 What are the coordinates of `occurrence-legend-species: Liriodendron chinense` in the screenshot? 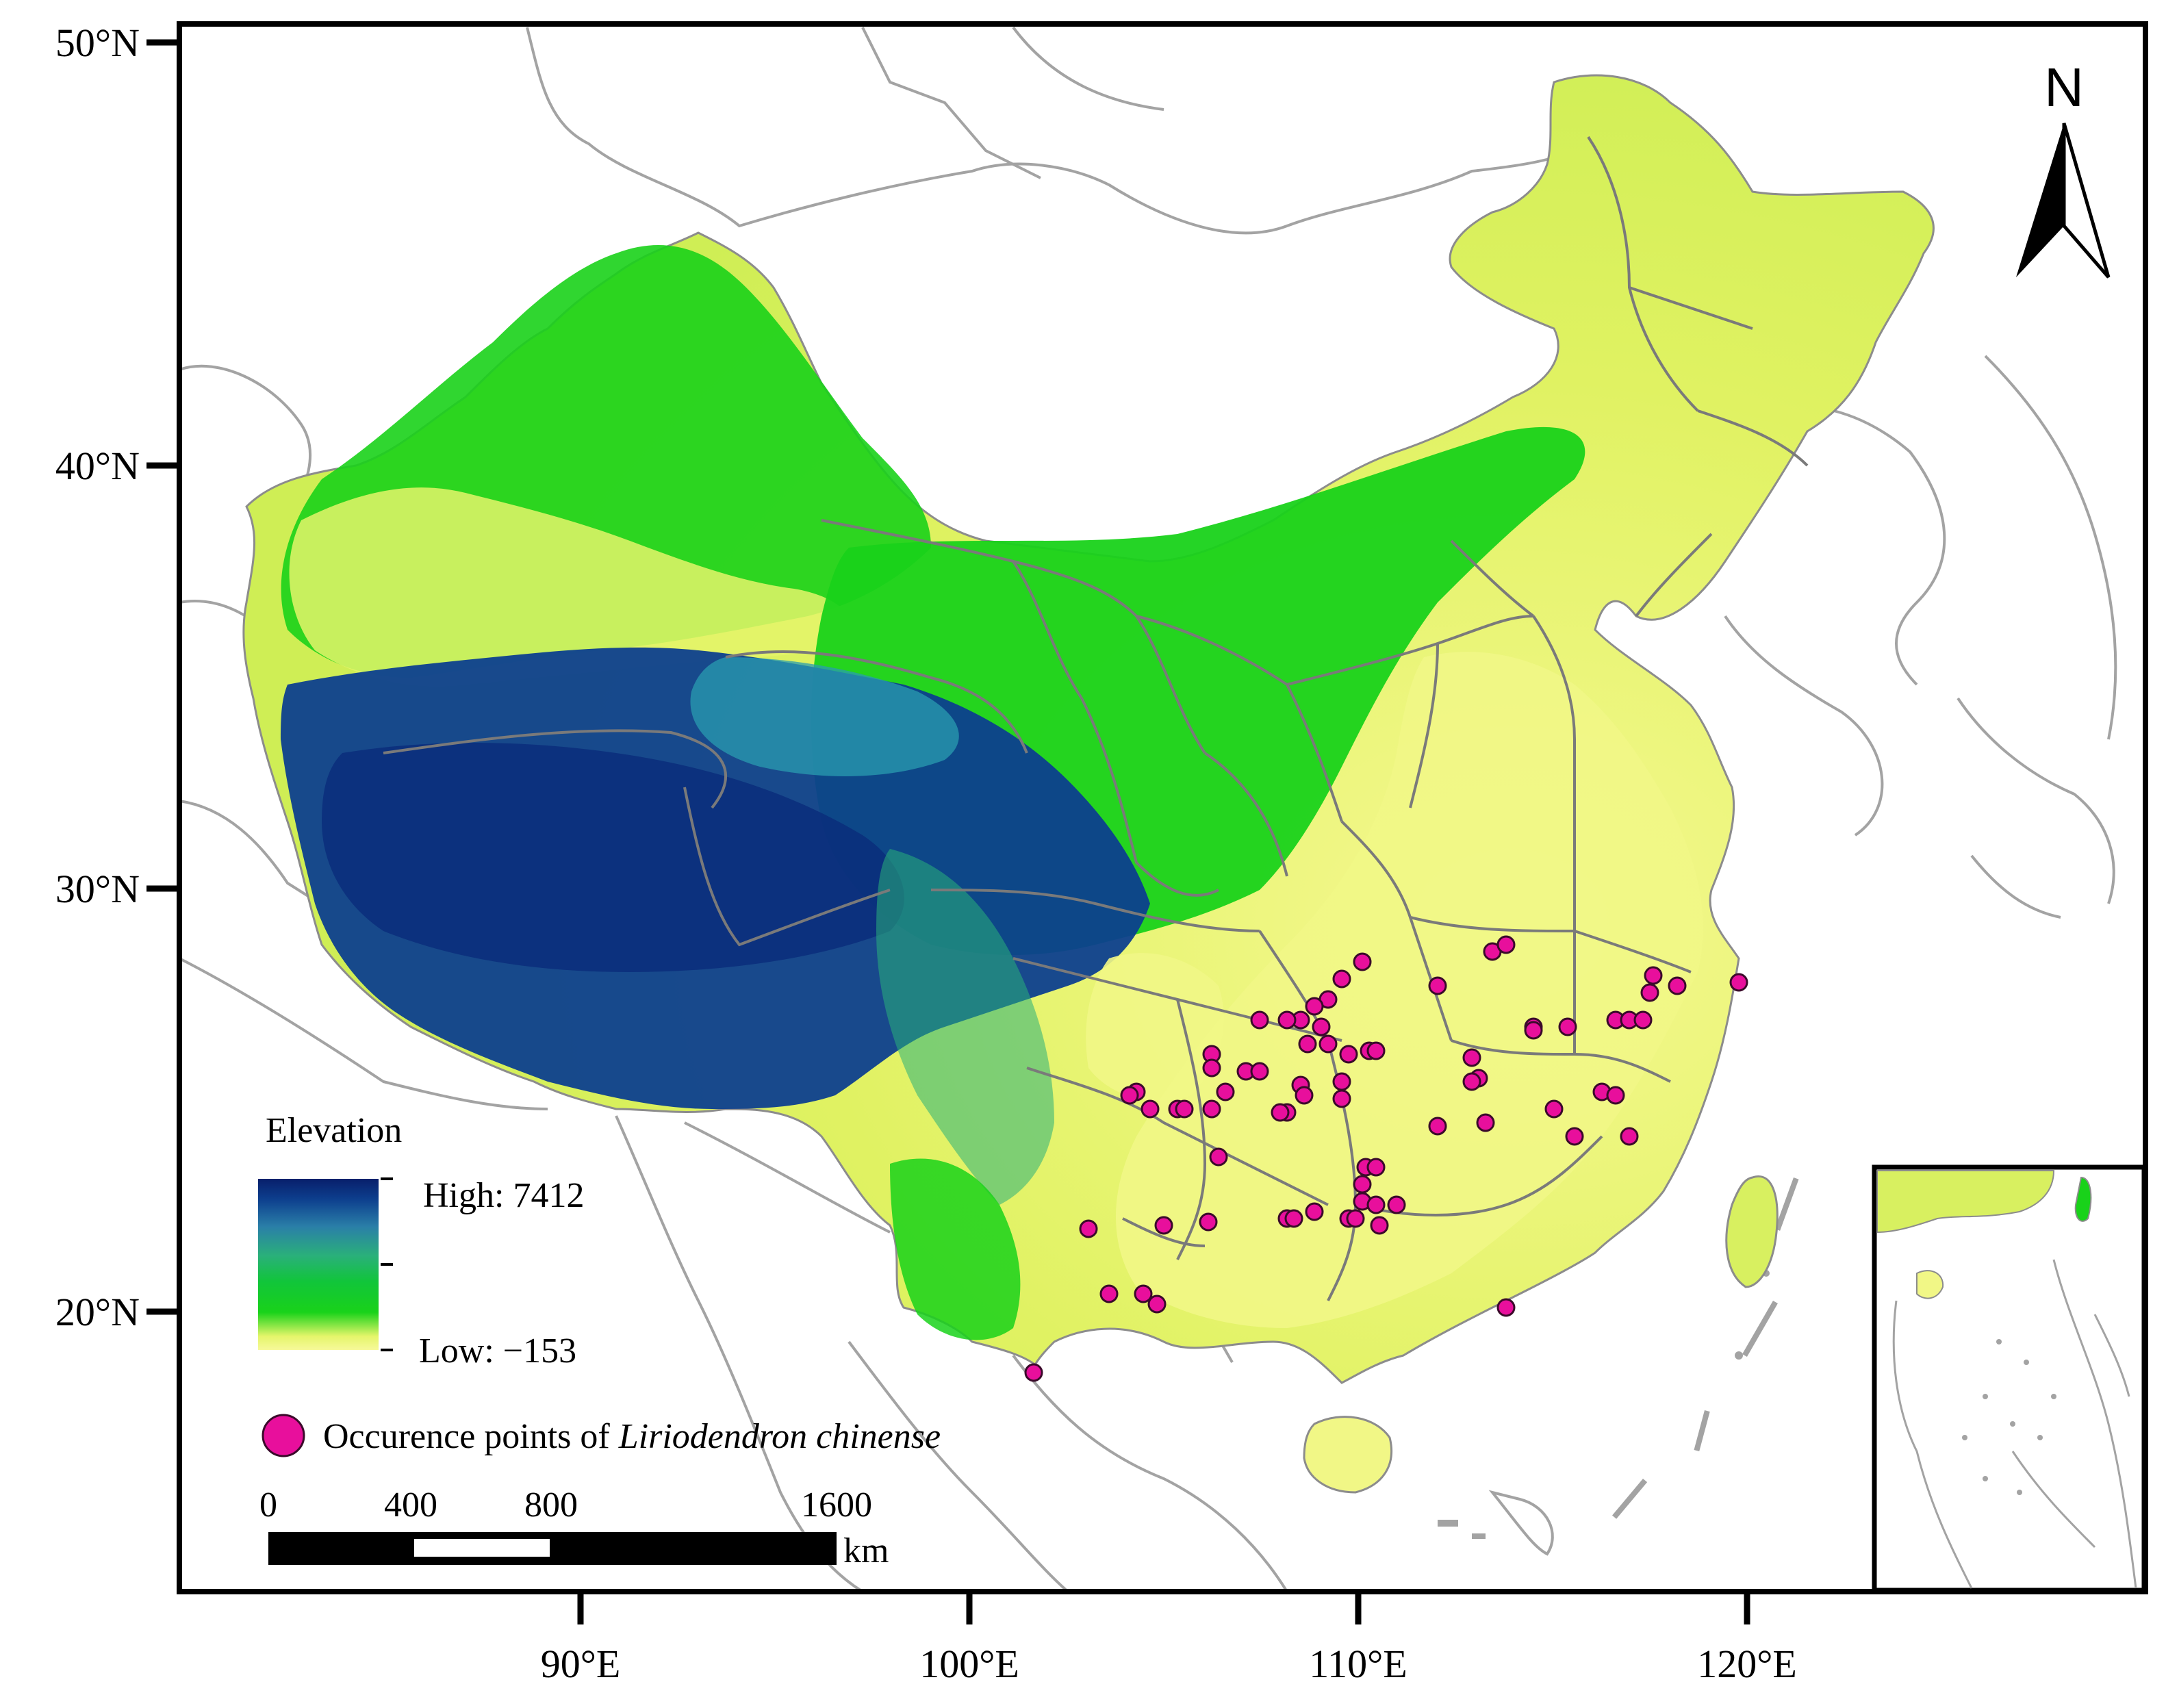 It's located at (779, 1436).